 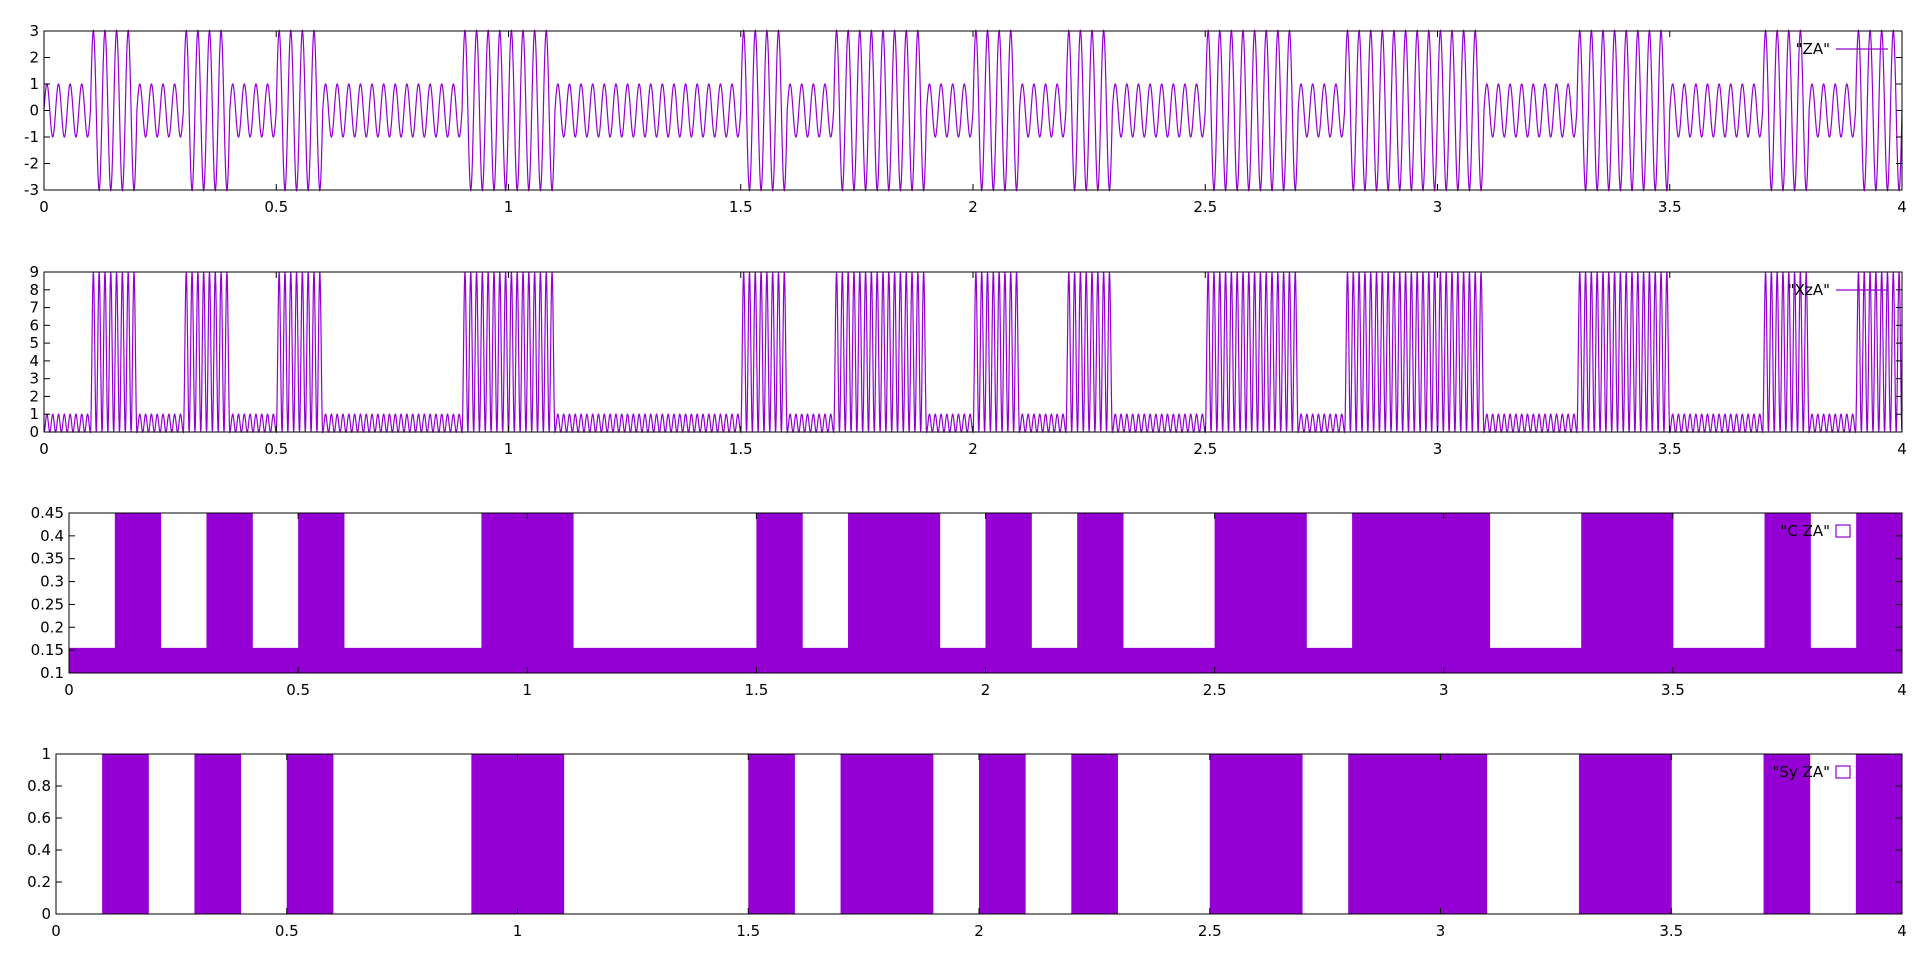 I want to click on y-tick-label: 0.6, so click(x=39, y=818).